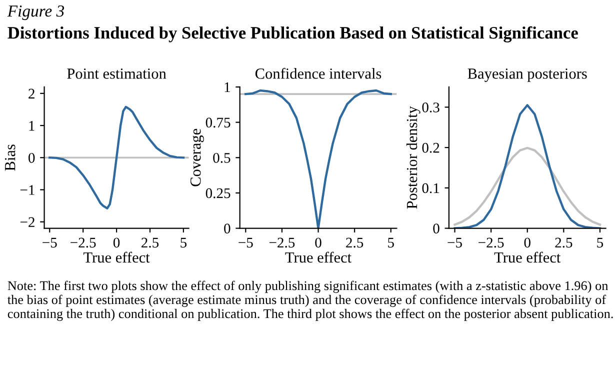  What do you see at coordinates (293, 34) in the screenshot?
I see `text: Distortions Induced by Selective Publication Based on Statistical Significance` at bounding box center [293, 34].